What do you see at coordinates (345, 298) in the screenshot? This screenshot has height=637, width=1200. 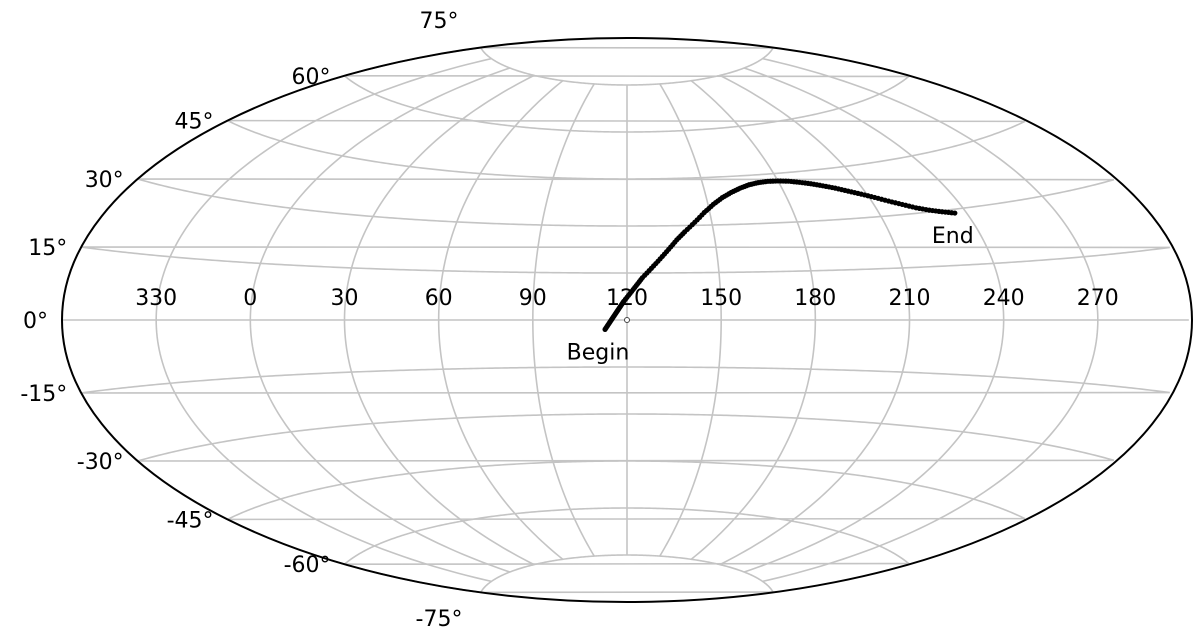 I see `longitude-tick-label: 30` at bounding box center [345, 298].